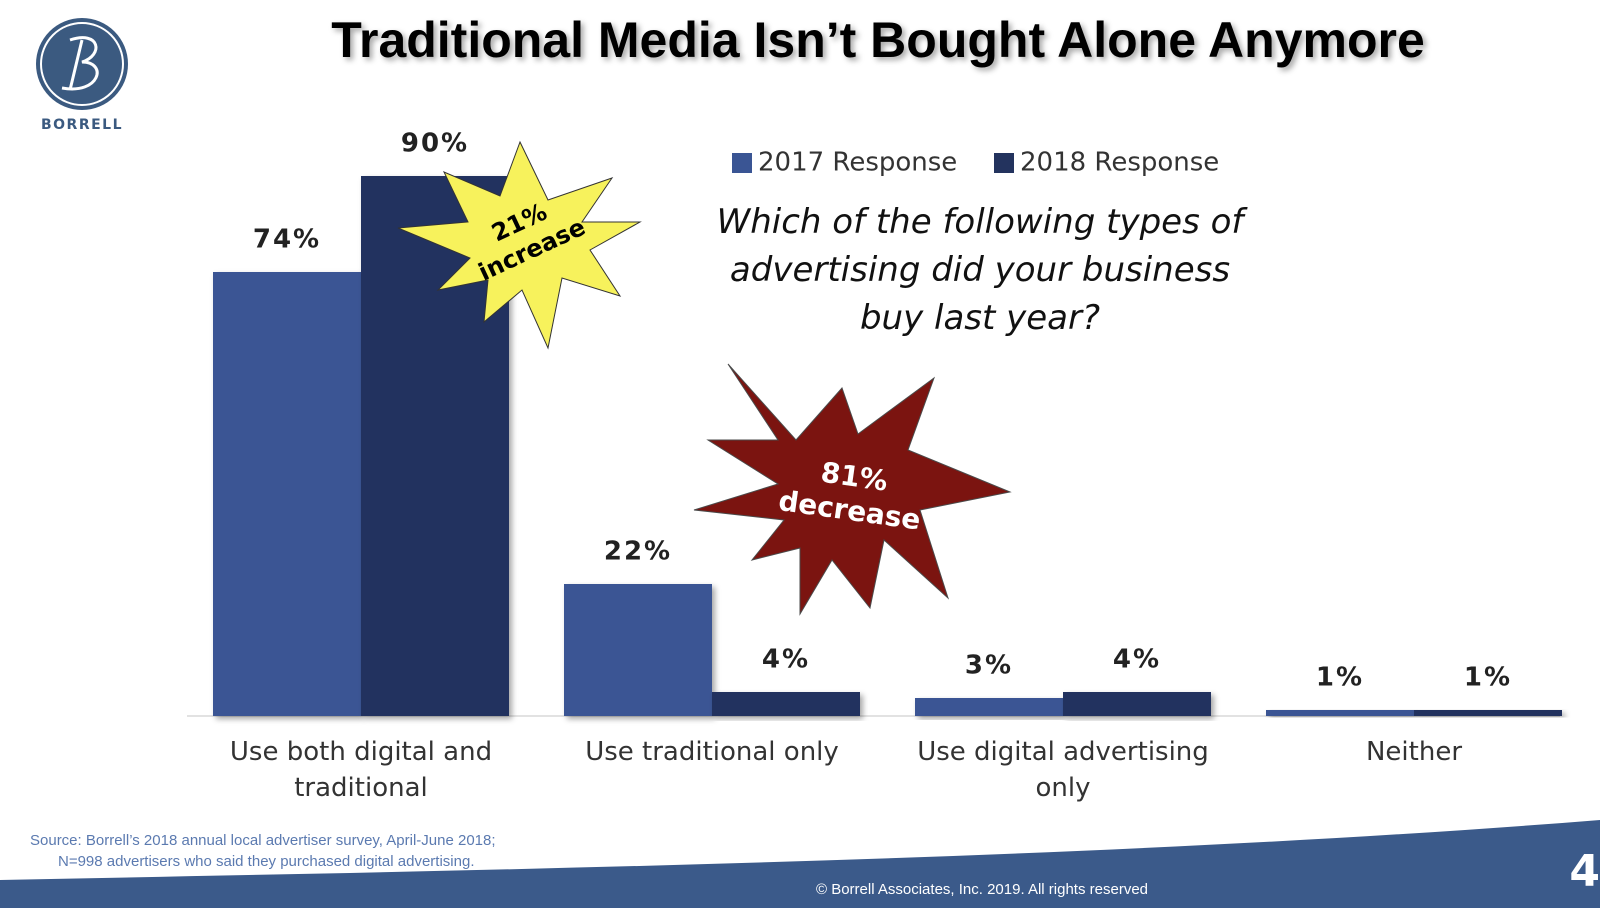 The height and width of the screenshot is (908, 1600). I want to click on value-label: 22%, so click(638, 552).